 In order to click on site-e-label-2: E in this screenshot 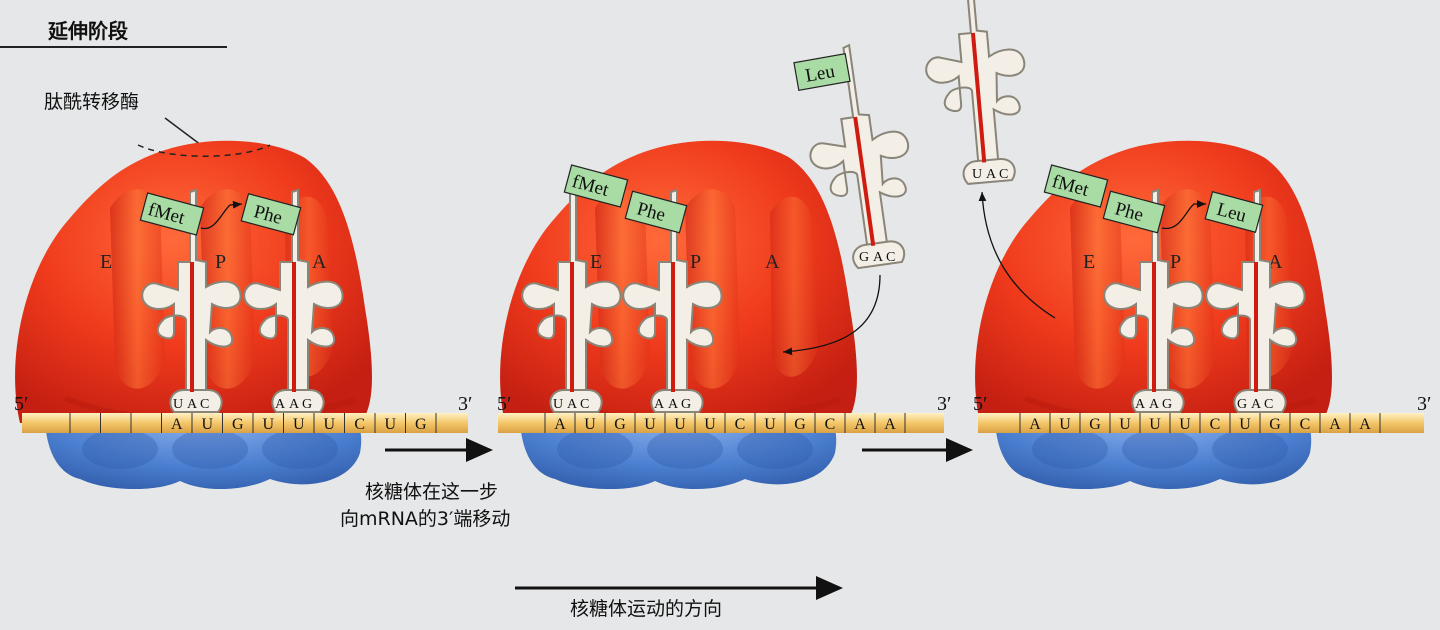, I will do `click(596, 262)`.